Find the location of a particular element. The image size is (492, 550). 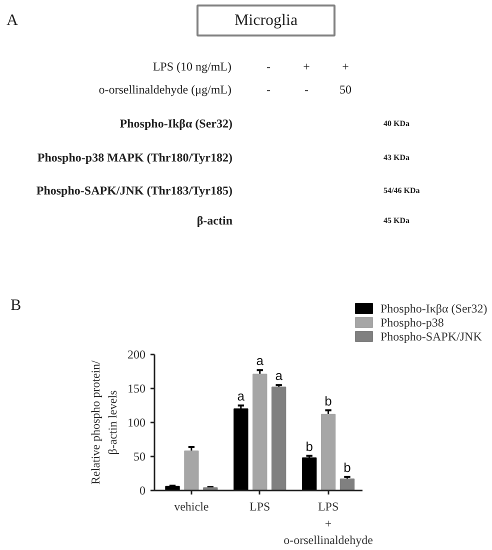

text: 40 KDa is located at coordinates (397, 123).